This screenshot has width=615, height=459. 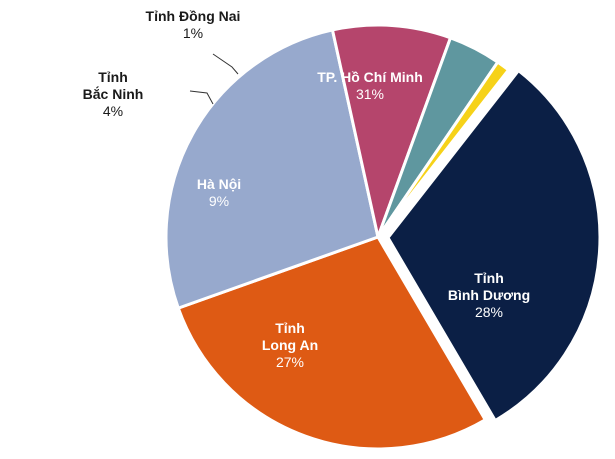 I want to click on slice-name-1-line-1: TP. Hồ Chí Minh, so click(x=370, y=77).